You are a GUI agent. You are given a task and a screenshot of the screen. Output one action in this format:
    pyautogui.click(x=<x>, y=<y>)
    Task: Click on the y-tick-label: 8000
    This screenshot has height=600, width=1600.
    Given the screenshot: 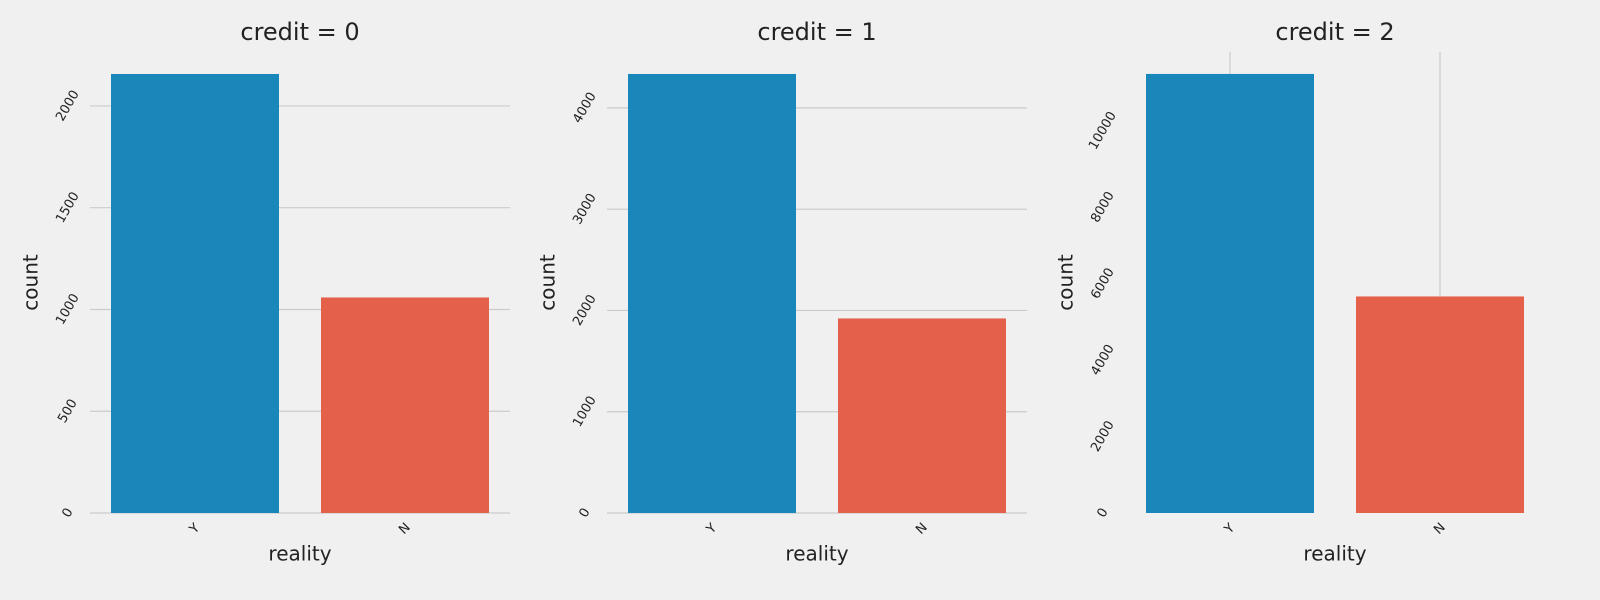 What is the action you would take?
    pyautogui.click(x=1103, y=207)
    